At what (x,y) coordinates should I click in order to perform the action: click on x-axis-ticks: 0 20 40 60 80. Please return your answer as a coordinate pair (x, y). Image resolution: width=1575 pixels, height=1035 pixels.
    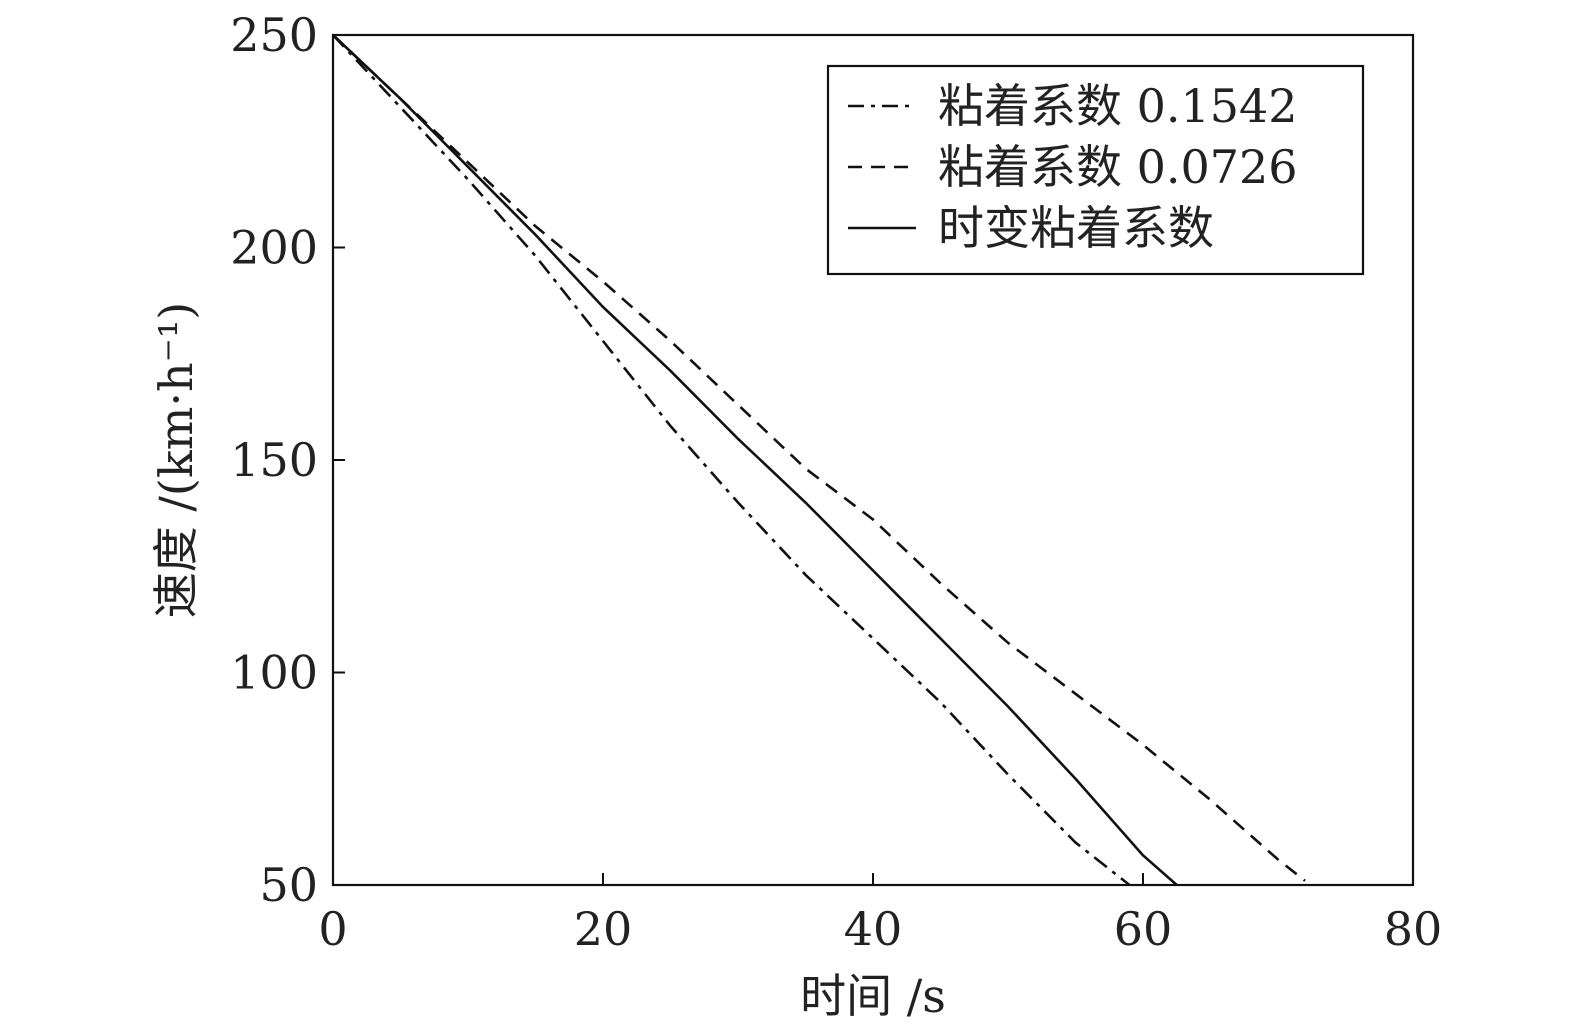
    Looking at the image, I should click on (880, 914).